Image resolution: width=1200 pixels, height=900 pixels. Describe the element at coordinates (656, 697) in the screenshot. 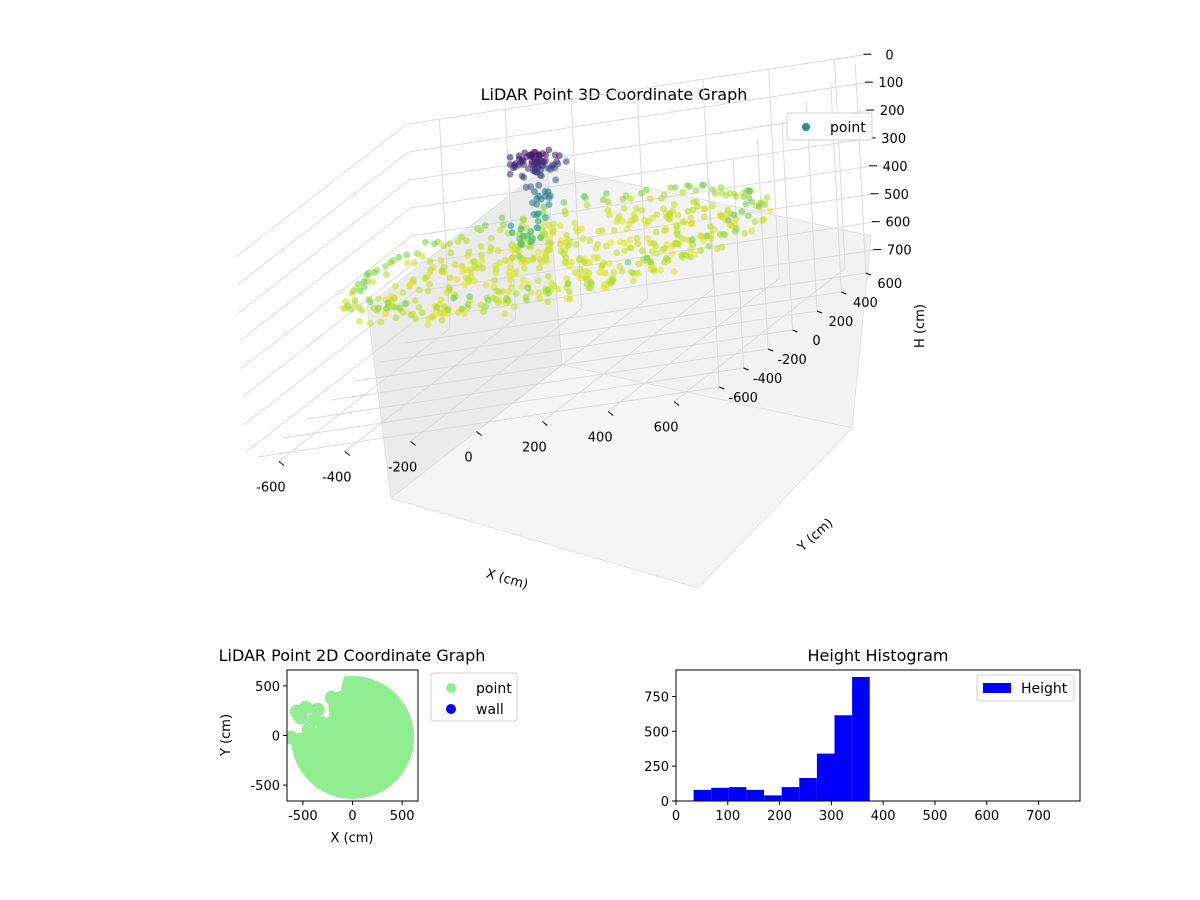

I see `histogram-y-tick-label: 750` at that location.